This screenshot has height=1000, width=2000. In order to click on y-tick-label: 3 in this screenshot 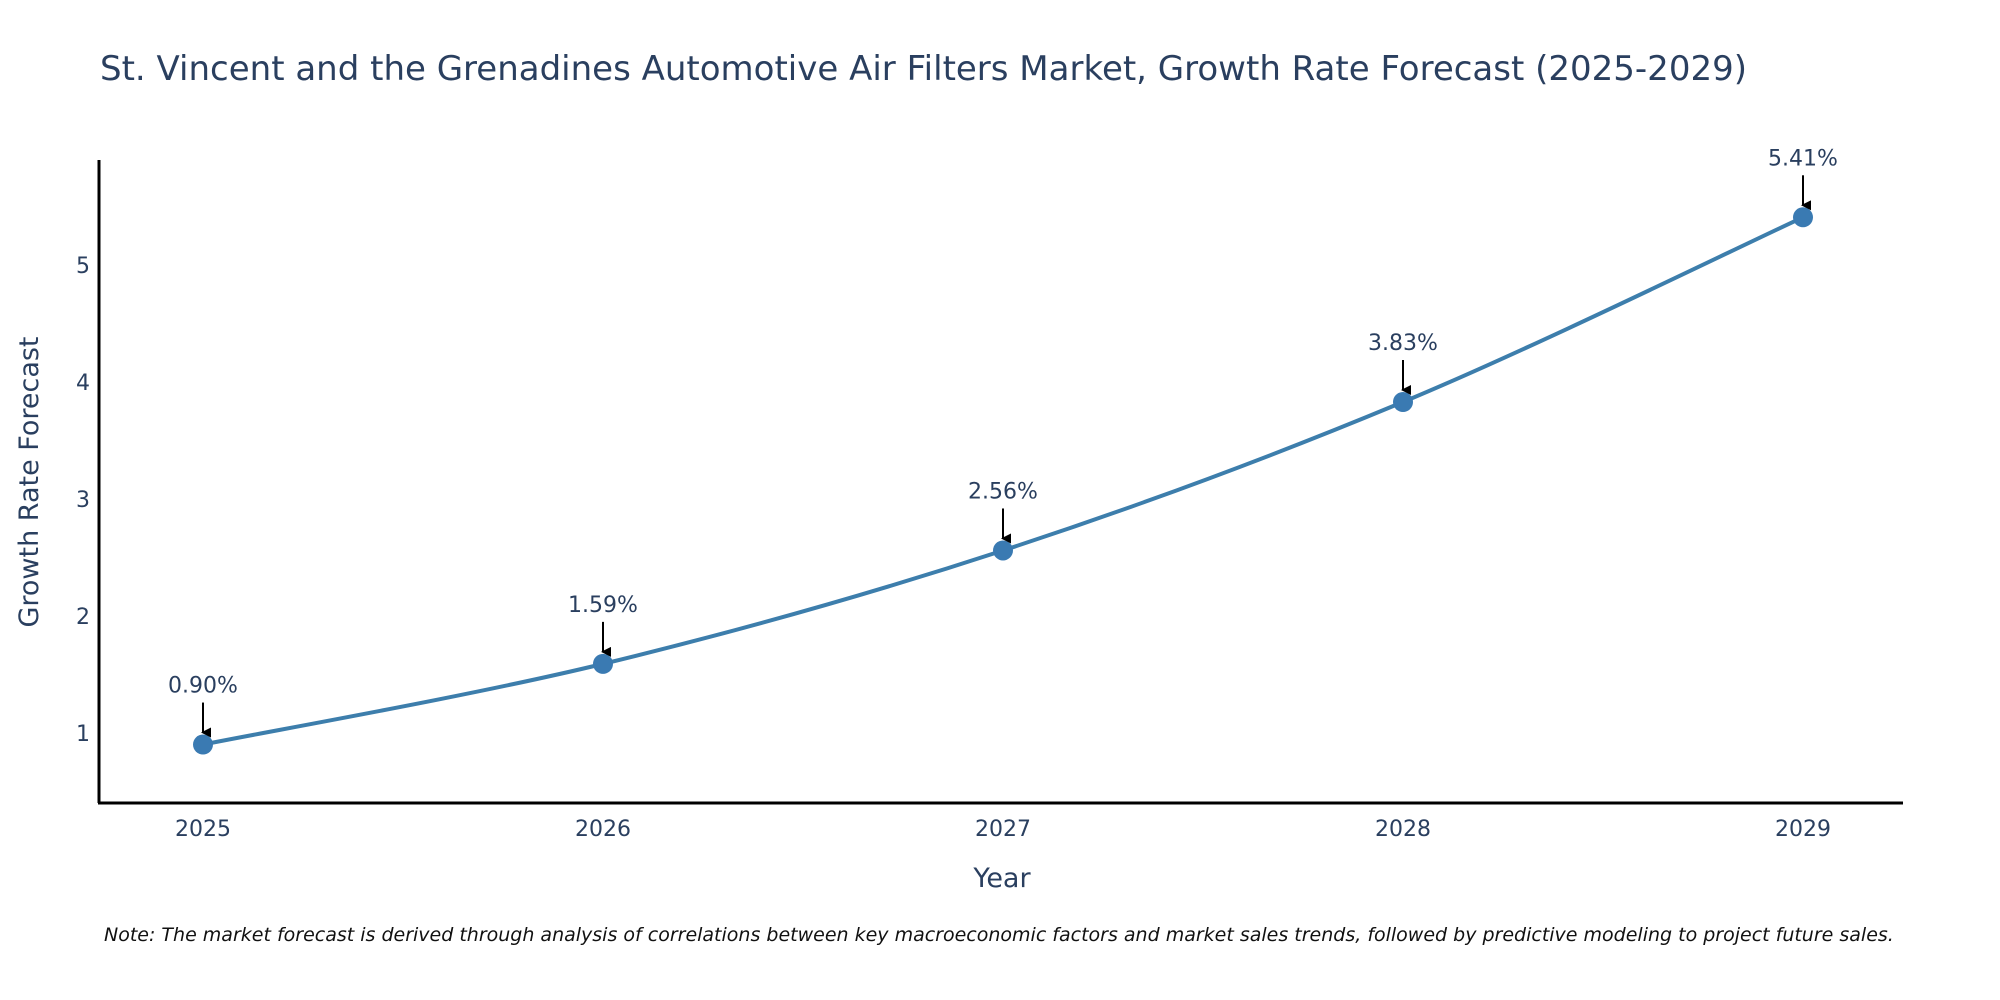, I will do `click(83, 500)`.